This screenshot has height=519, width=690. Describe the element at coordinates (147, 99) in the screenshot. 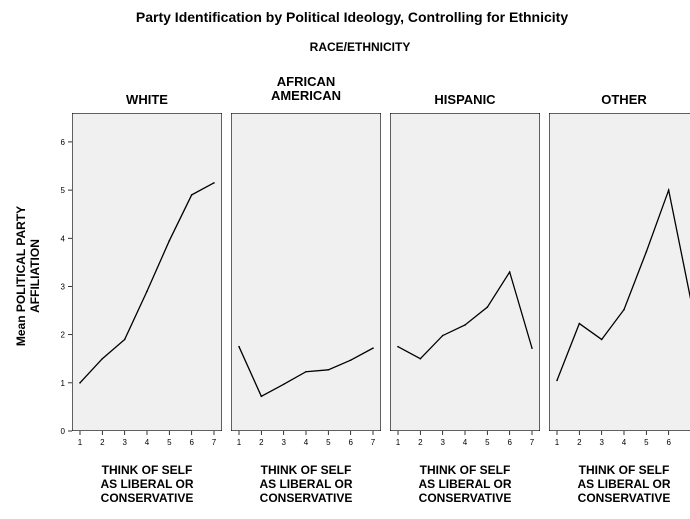

I see `panel-title: WHITE` at that location.